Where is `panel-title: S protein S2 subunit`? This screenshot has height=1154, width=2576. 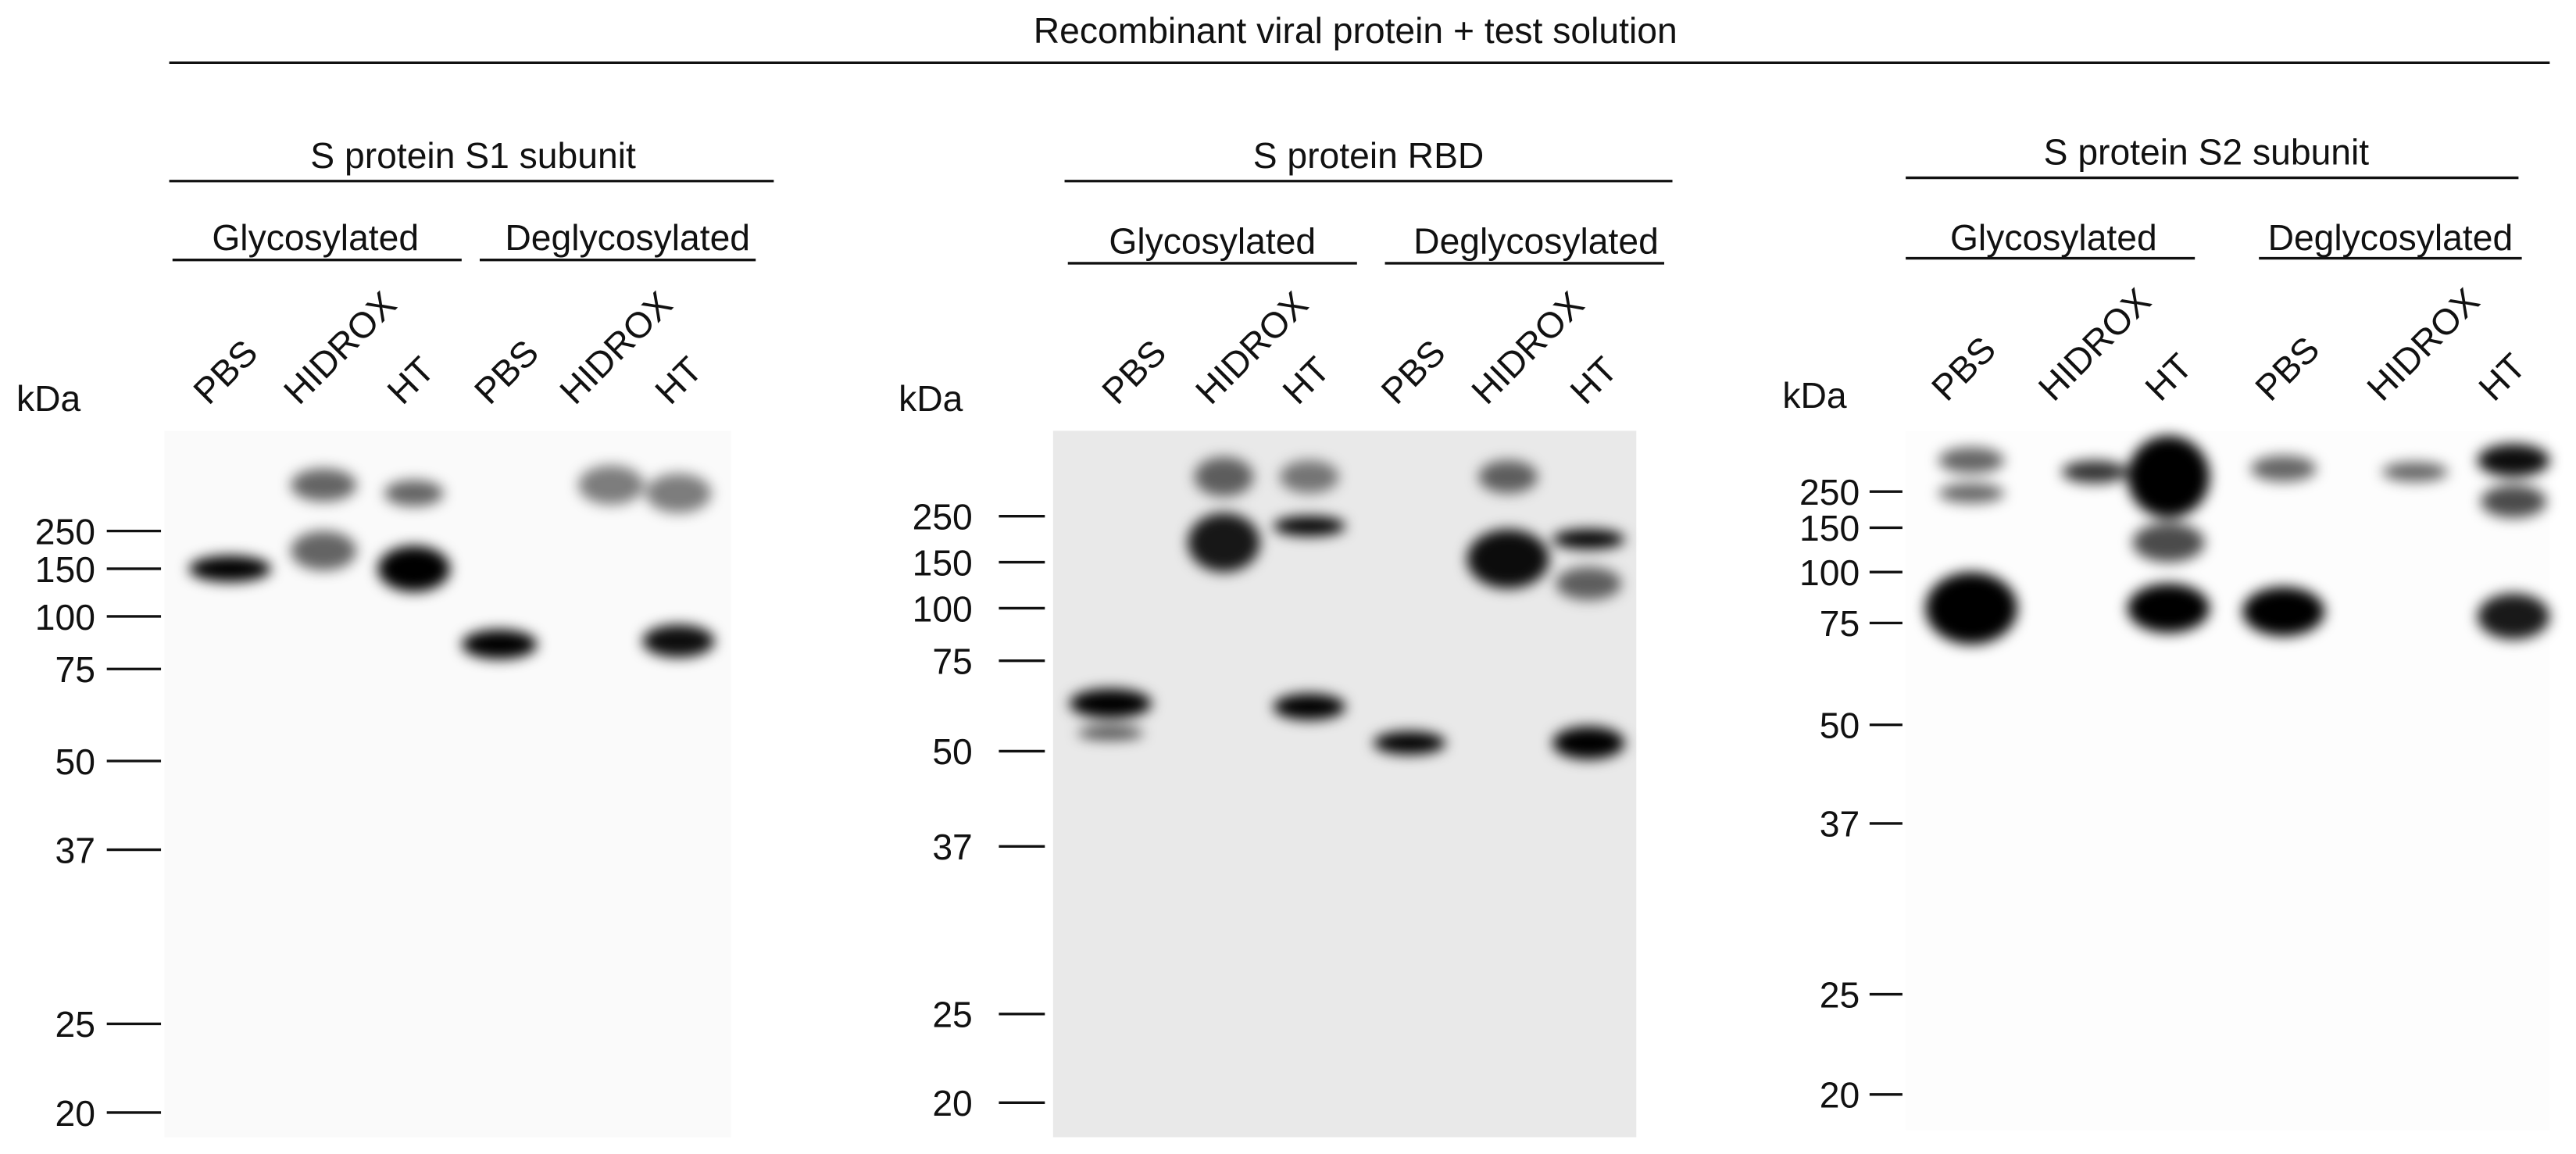 panel-title: S protein S2 subunit is located at coordinates (2207, 152).